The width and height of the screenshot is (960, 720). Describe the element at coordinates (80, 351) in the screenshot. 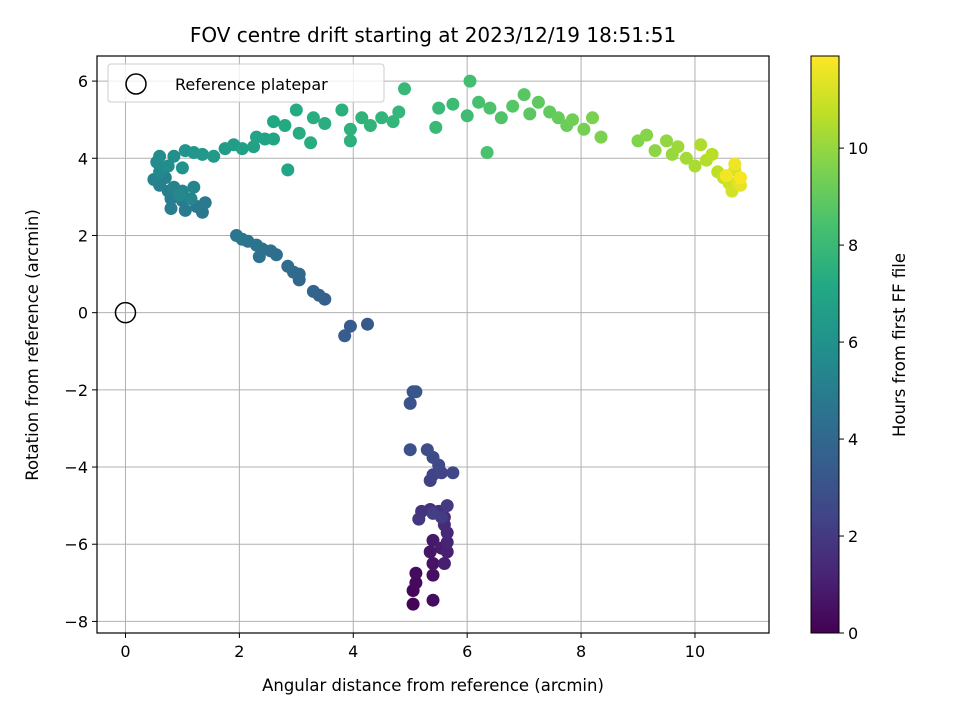

I see `y-axis-ticks: −8 −6 −4 −2 0 2 4 6` at that location.